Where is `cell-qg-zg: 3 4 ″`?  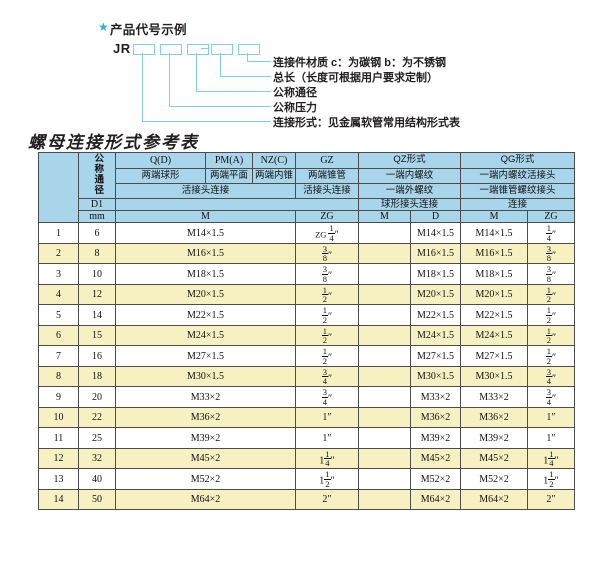
cell-qg-zg: 3 4 ″ is located at coordinates (551, 376).